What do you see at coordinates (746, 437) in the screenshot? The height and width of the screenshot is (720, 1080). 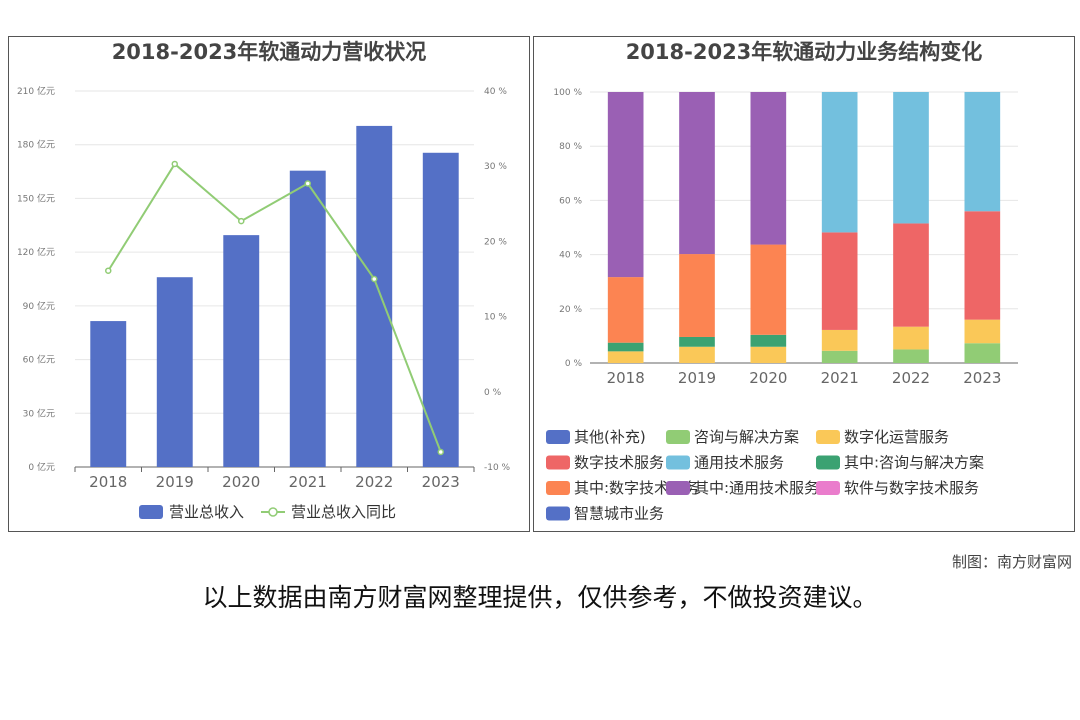 I see `legend-label: 咨询与解决方案` at bounding box center [746, 437].